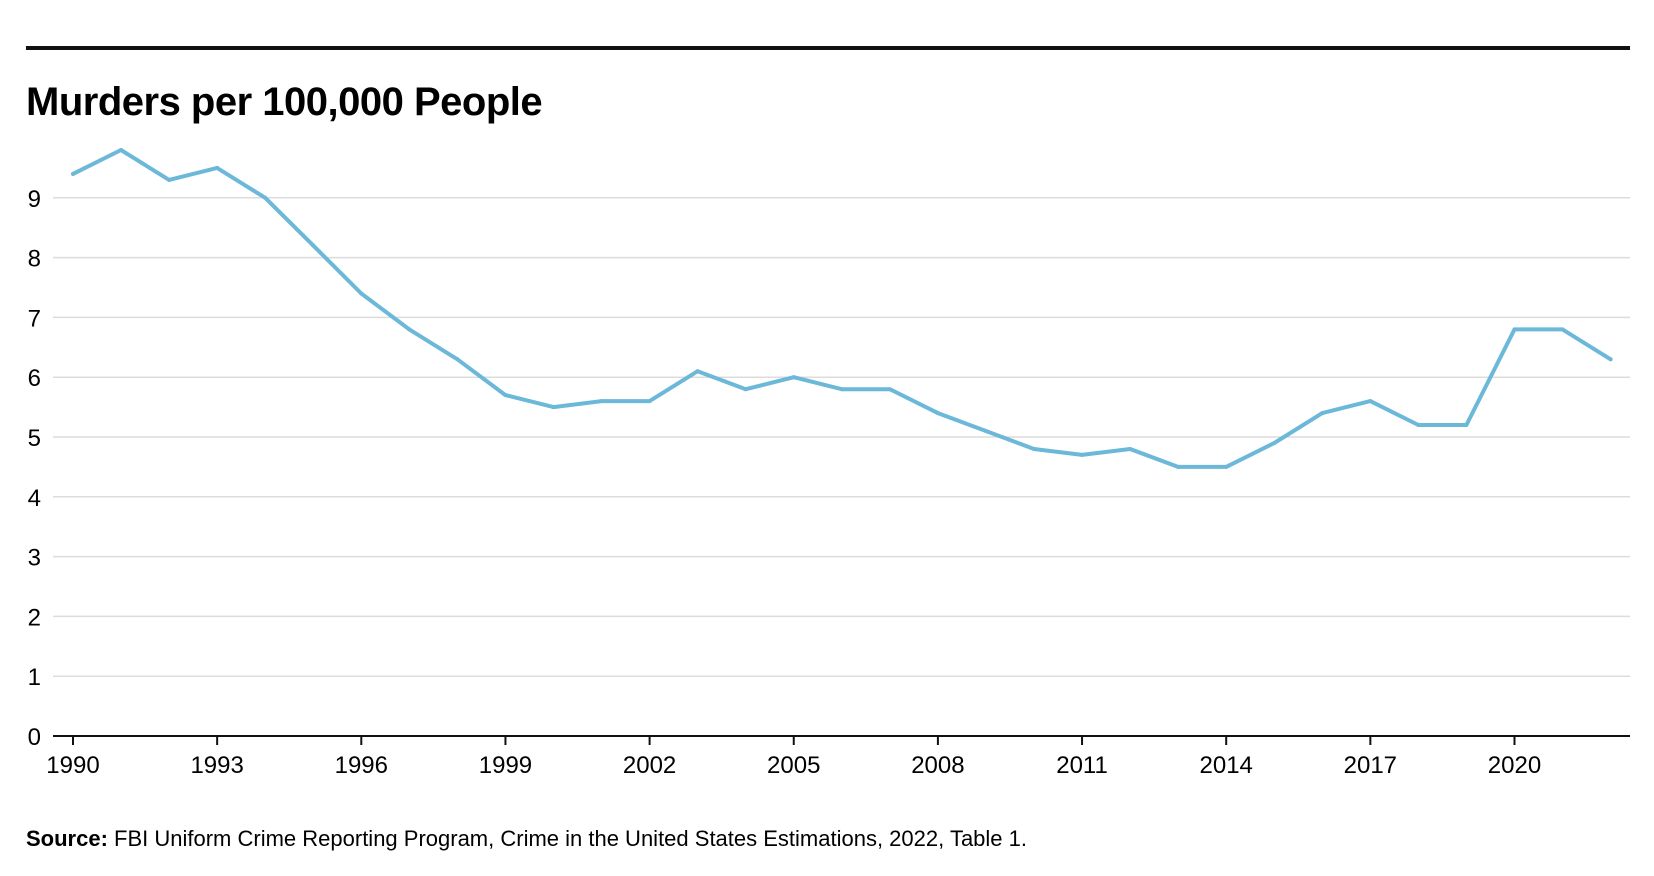 The width and height of the screenshot is (1654, 876). What do you see at coordinates (1322, 413) in the screenshot?
I see `data-point-2016` at bounding box center [1322, 413].